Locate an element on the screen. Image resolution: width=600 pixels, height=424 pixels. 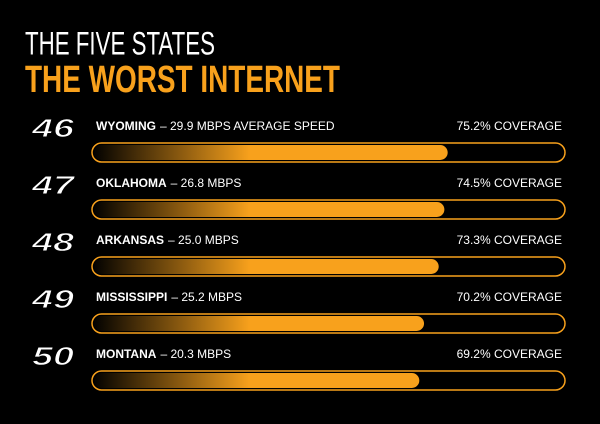
speed-label: – 20.3 MBPS is located at coordinates (195, 354).